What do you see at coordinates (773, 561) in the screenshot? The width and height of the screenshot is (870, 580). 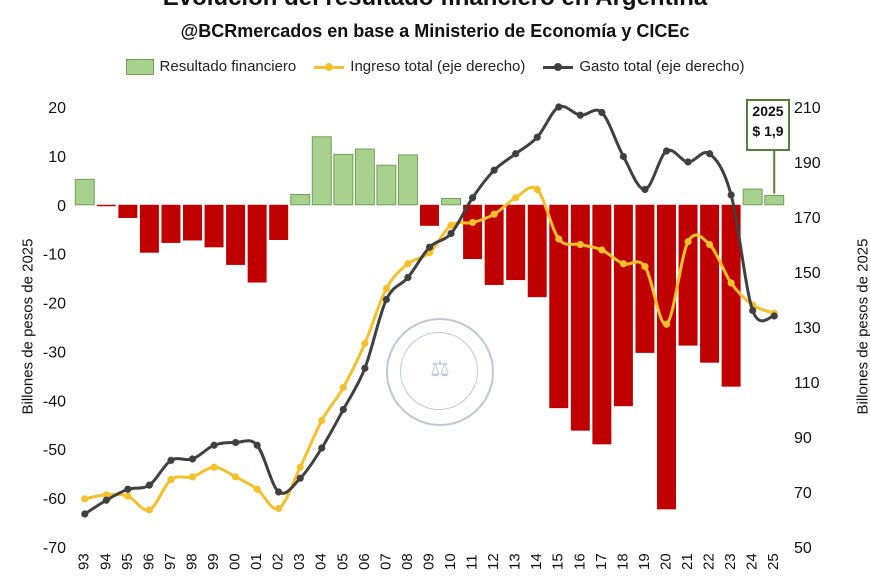 I see `x-tick: 25` at bounding box center [773, 561].